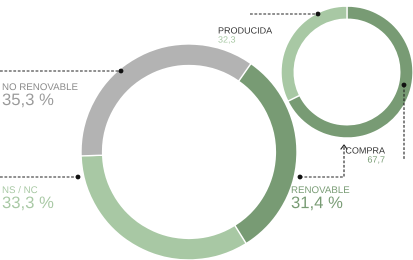 This screenshot has height=260, width=413. What do you see at coordinates (365, 150) in the screenshot?
I see `slice-label: COMPRA` at bounding box center [365, 150].